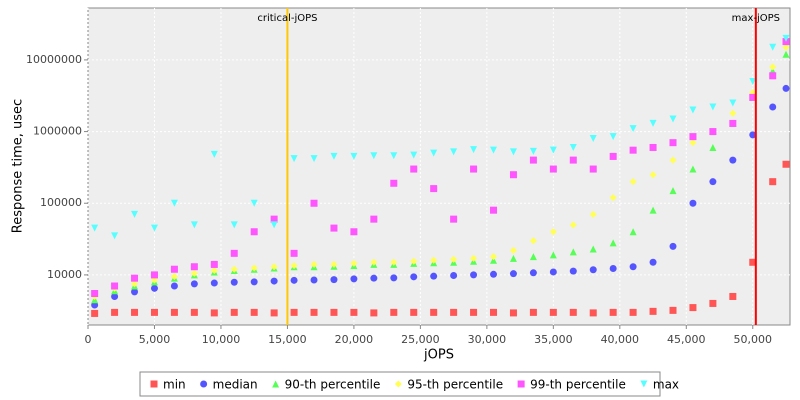 This screenshot has height=400, width=800. What do you see at coordinates (578, 385) in the screenshot?
I see `legend-label: 99-th percentile` at bounding box center [578, 385].